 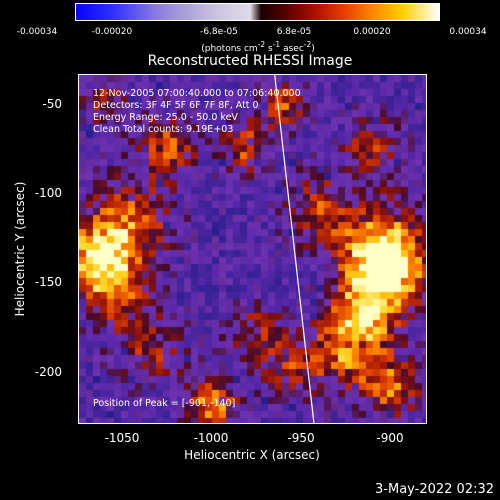 I want to click on y-tick-label: -50, so click(x=52, y=104).